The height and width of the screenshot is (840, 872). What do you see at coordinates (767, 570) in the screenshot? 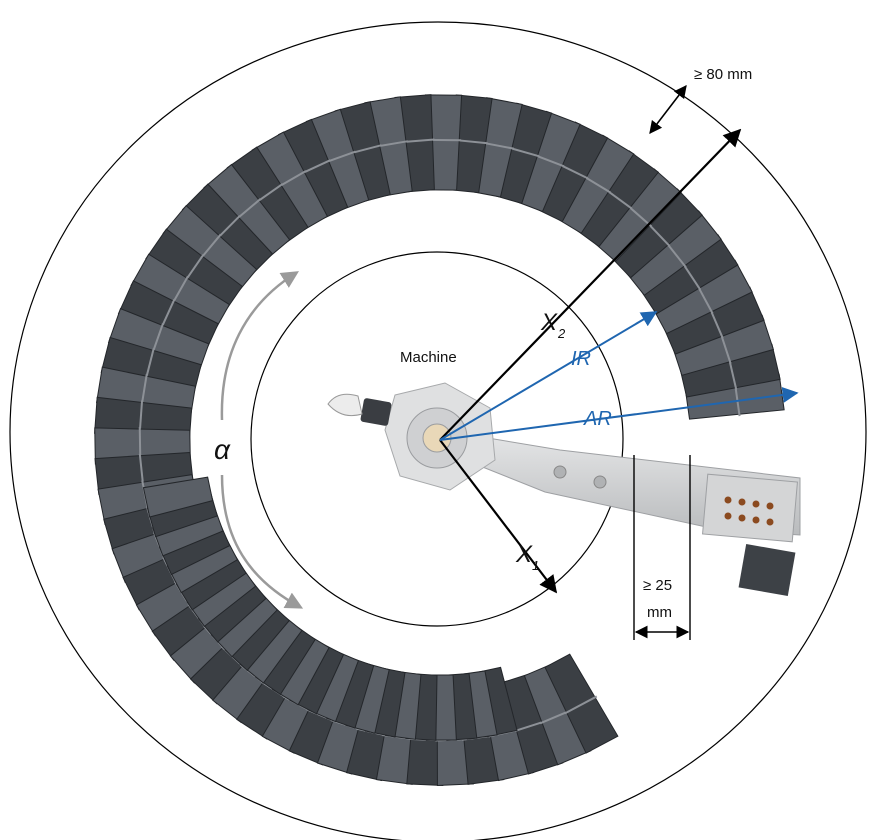
I see `arm-mount-block` at bounding box center [767, 570].